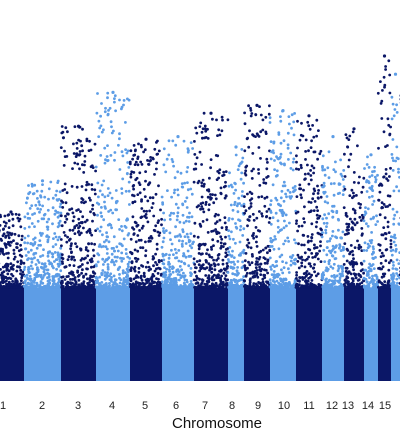 This screenshot has width=400, height=432. I want to click on peak-point, so click(283, 111).